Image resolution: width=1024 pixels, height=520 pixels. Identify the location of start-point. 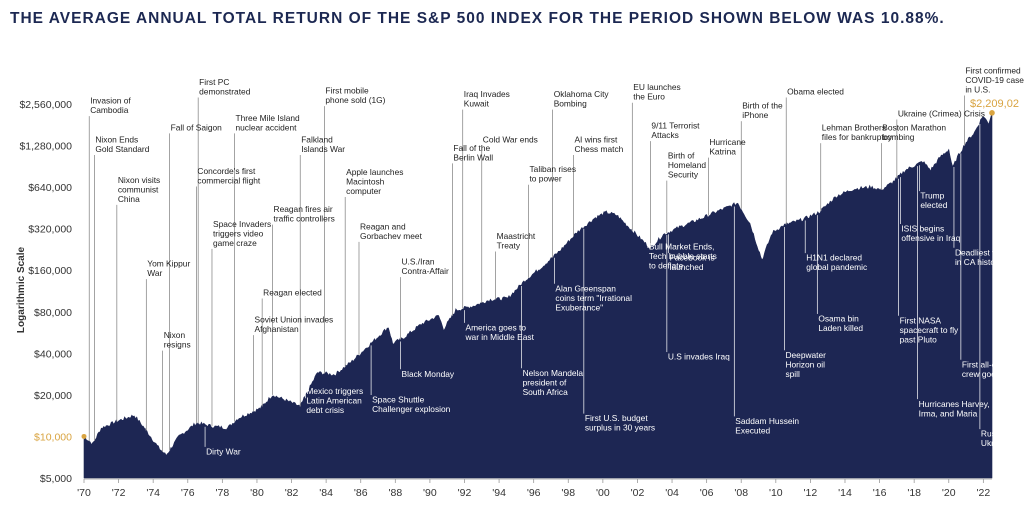
(84, 436).